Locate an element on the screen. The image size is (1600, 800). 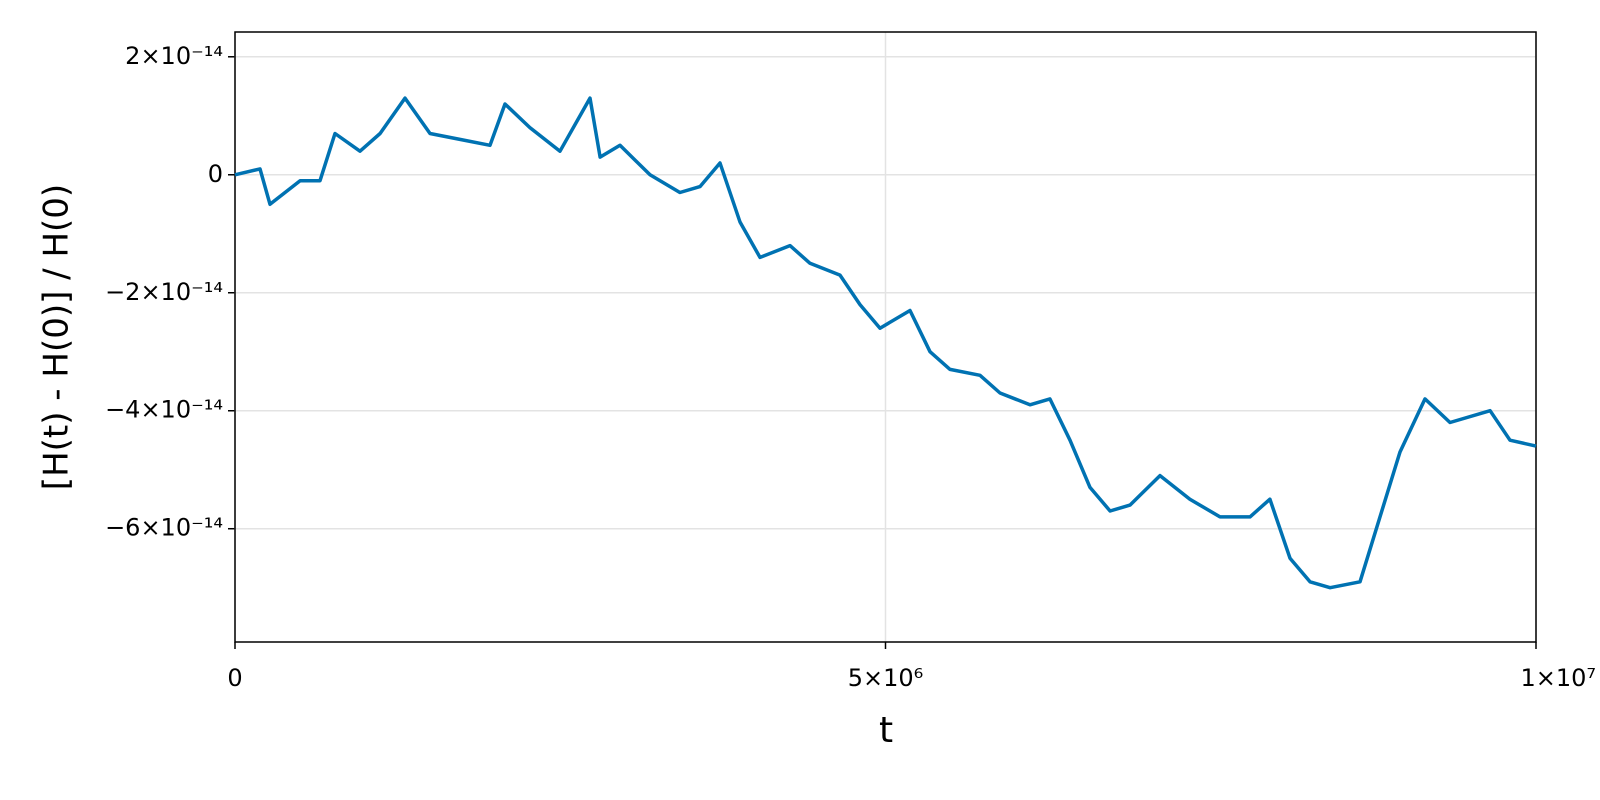
y-tick-label: −2×10⁻¹⁴ is located at coordinates (164, 292).